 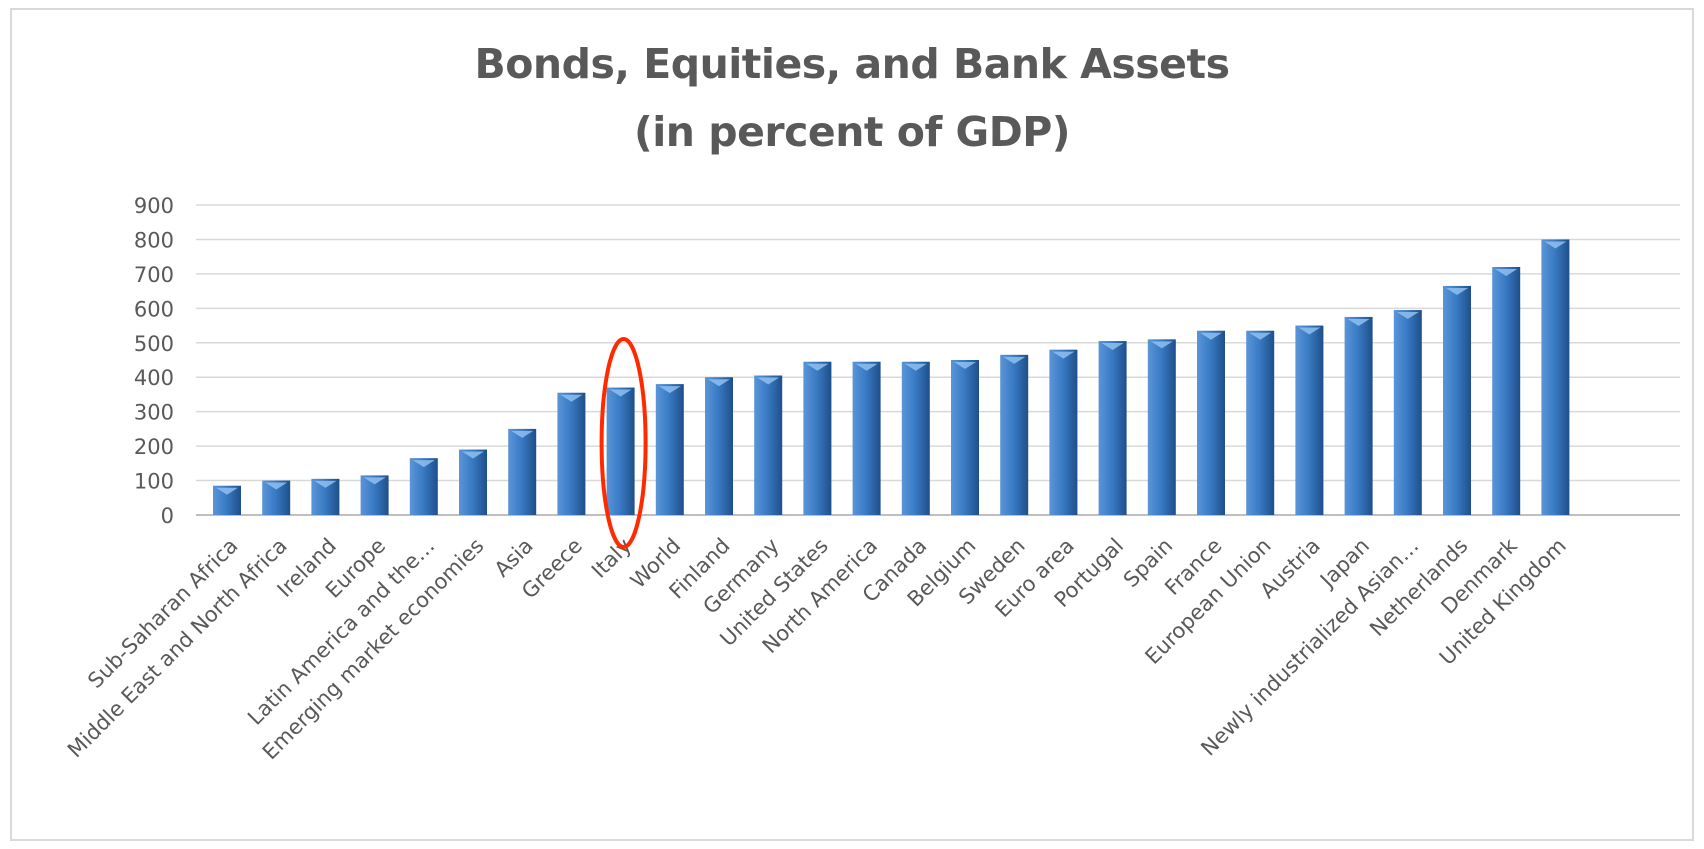 What do you see at coordinates (154, 309) in the screenshot?
I see `y-tick-label: 600` at bounding box center [154, 309].